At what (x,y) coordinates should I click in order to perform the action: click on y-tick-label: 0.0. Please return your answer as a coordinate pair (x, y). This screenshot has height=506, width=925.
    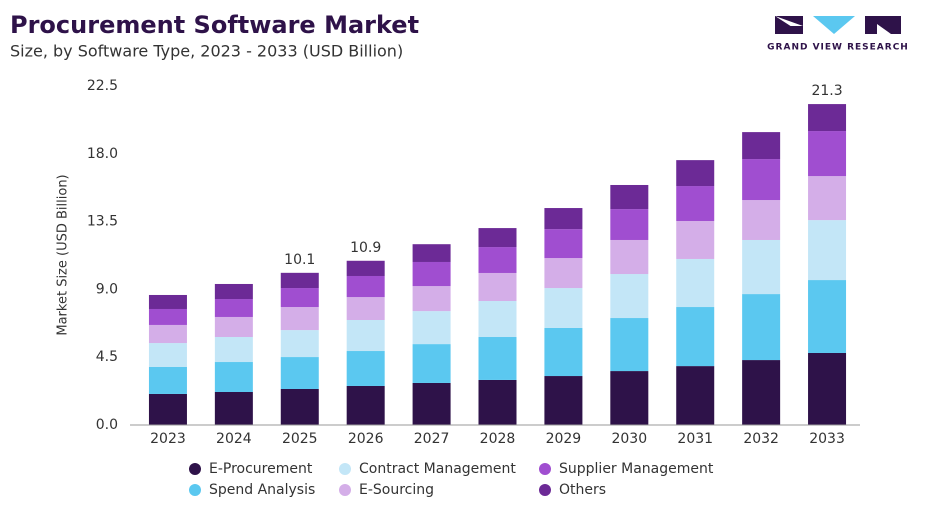
    Looking at the image, I should click on (107, 425).